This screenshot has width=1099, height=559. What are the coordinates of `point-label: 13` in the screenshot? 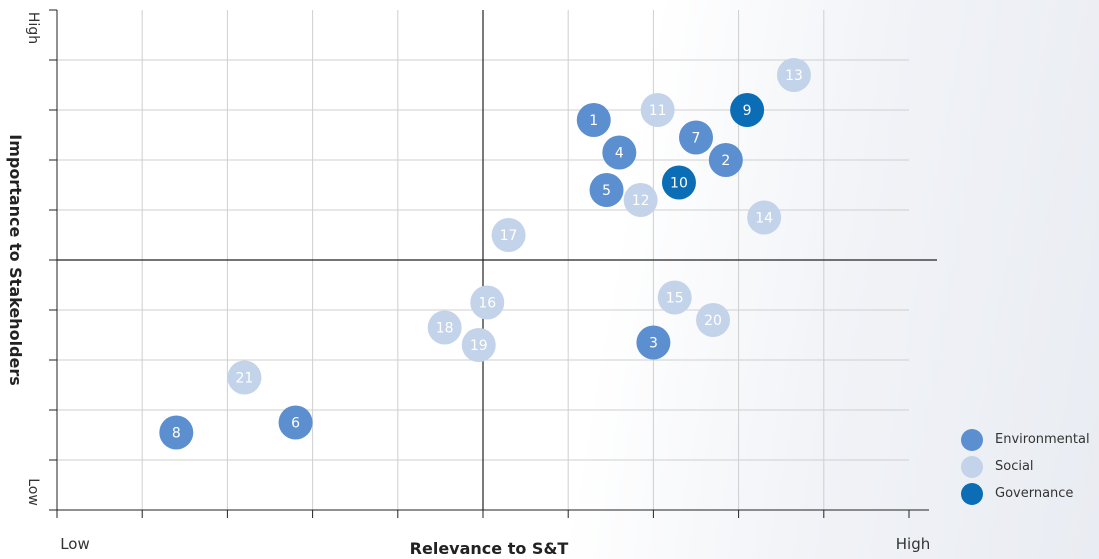 It's located at (794, 76).